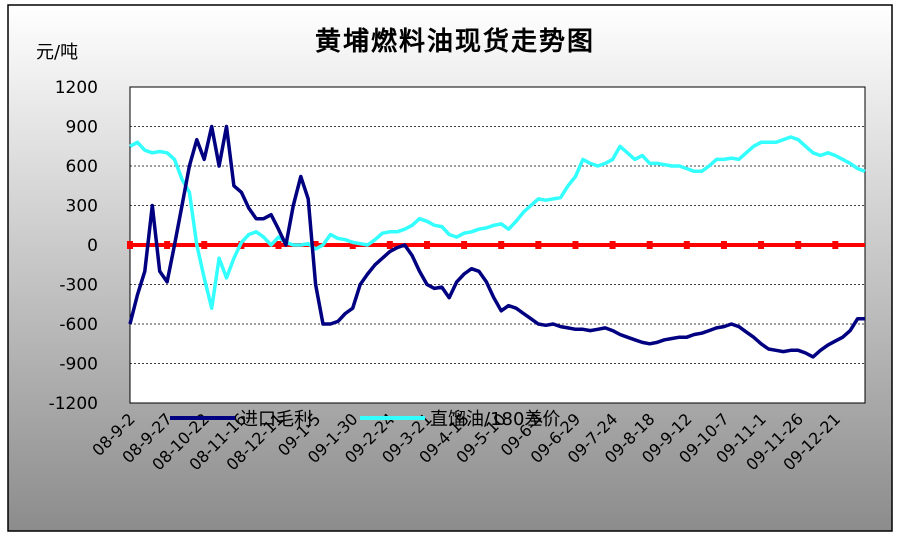 Image resolution: width=897 pixels, height=537 pixels. Describe the element at coordinates (82, 128) in the screenshot. I see `y-tick-label: 900` at that location.